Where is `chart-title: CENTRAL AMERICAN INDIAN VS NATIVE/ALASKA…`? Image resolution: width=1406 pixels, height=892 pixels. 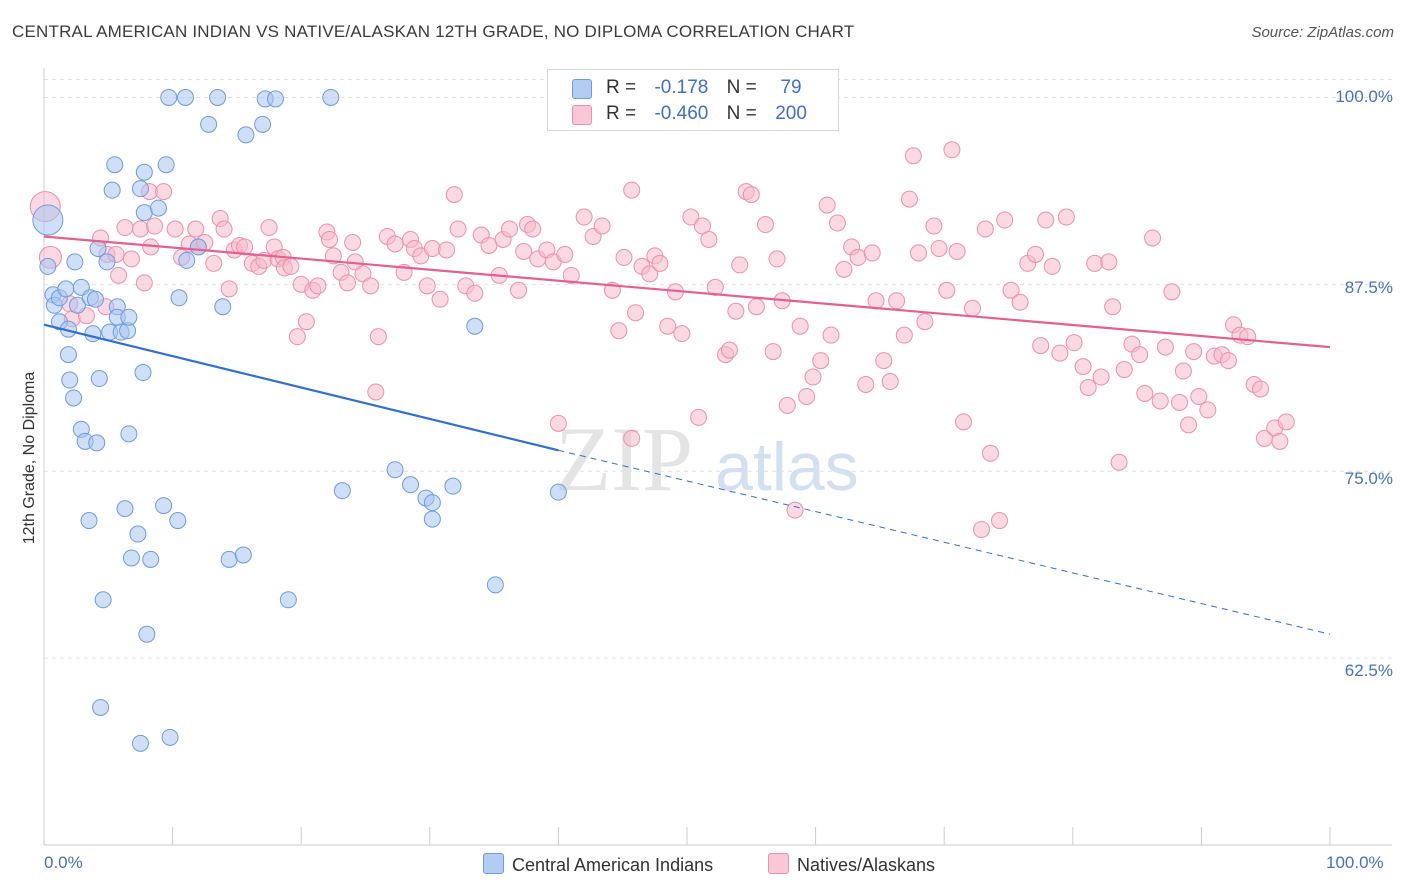 chart-title: CENTRAL AMERICAN INDIAN VS NATIVE/ALASKA… is located at coordinates (433, 31).